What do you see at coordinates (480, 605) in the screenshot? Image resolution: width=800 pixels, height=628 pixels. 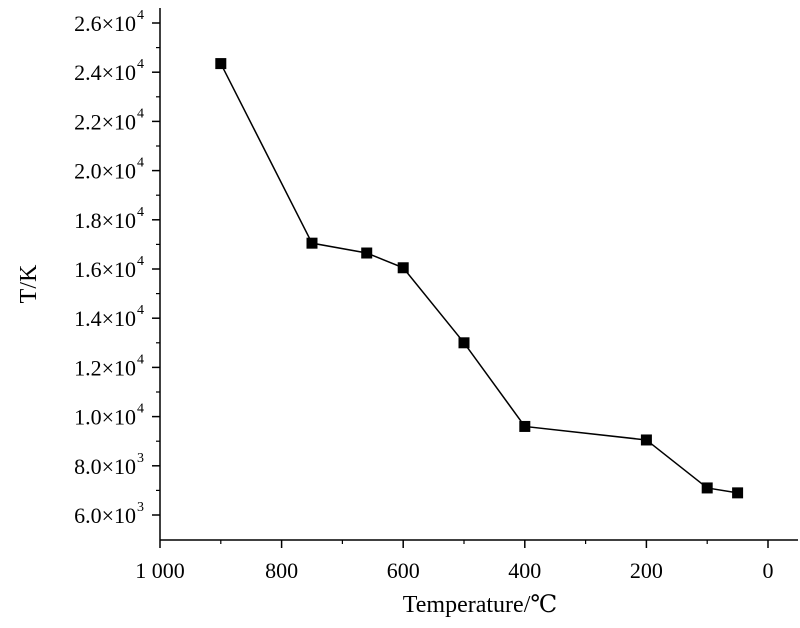 I see `x-axis-title: Temperature/℃` at bounding box center [480, 605].